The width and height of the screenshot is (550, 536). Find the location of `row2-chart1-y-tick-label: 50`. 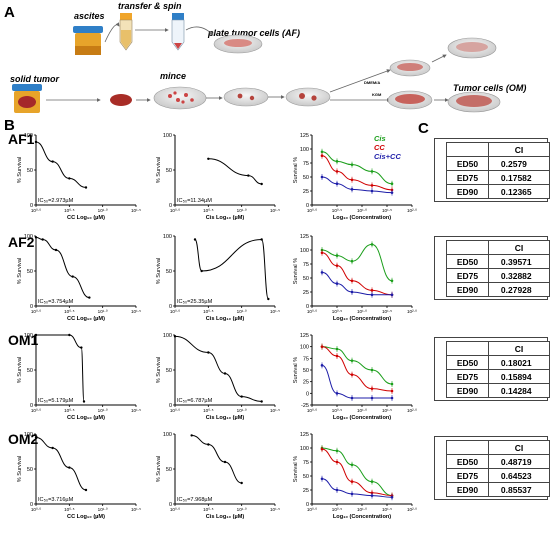

row2-chart1-y-tick-label: 50 is located at coordinates (30, 272).